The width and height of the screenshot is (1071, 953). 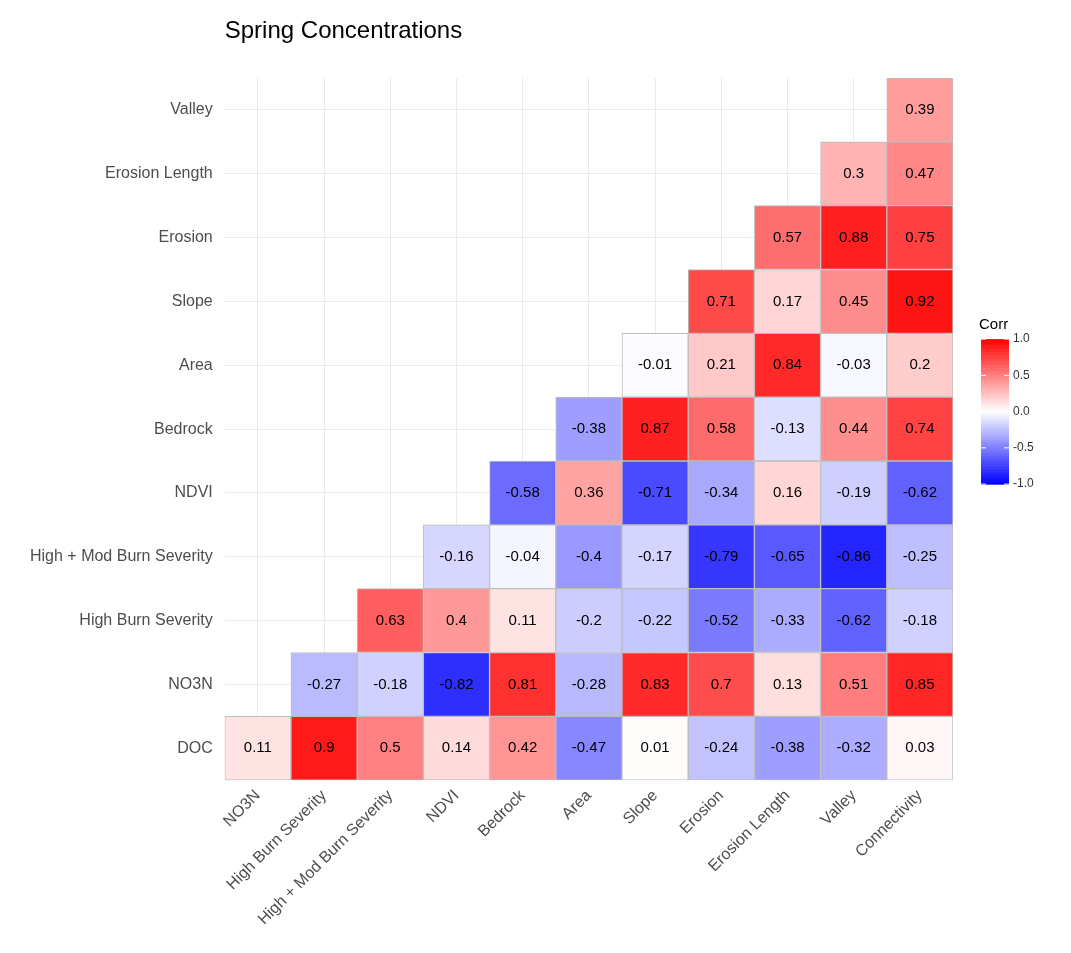 What do you see at coordinates (854, 172) in the screenshot?
I see `data-label: 0.3` at bounding box center [854, 172].